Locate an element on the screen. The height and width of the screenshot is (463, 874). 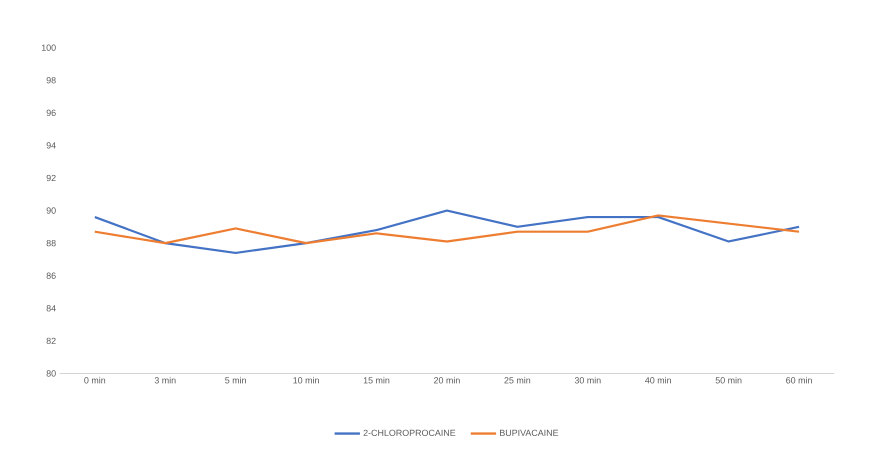
x-tick-label: 5 min is located at coordinates (235, 380).